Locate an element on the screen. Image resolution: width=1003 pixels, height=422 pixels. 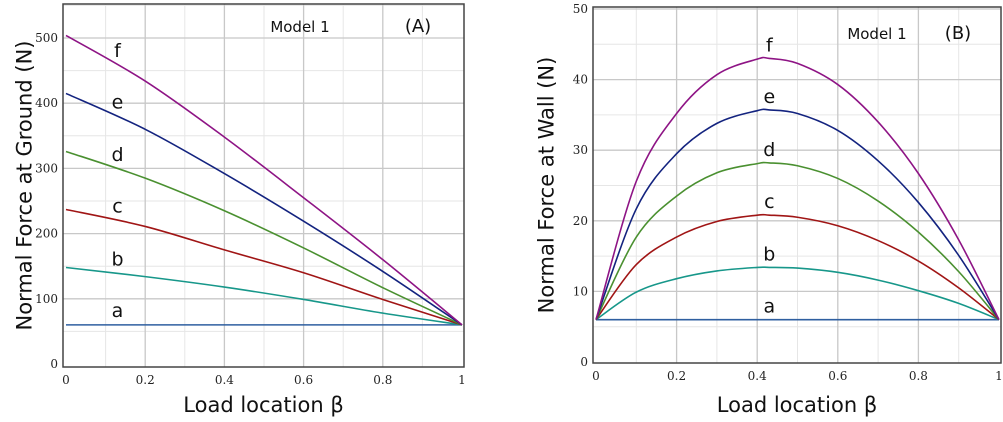
y-tick-label: 40 is located at coordinates (580, 80).